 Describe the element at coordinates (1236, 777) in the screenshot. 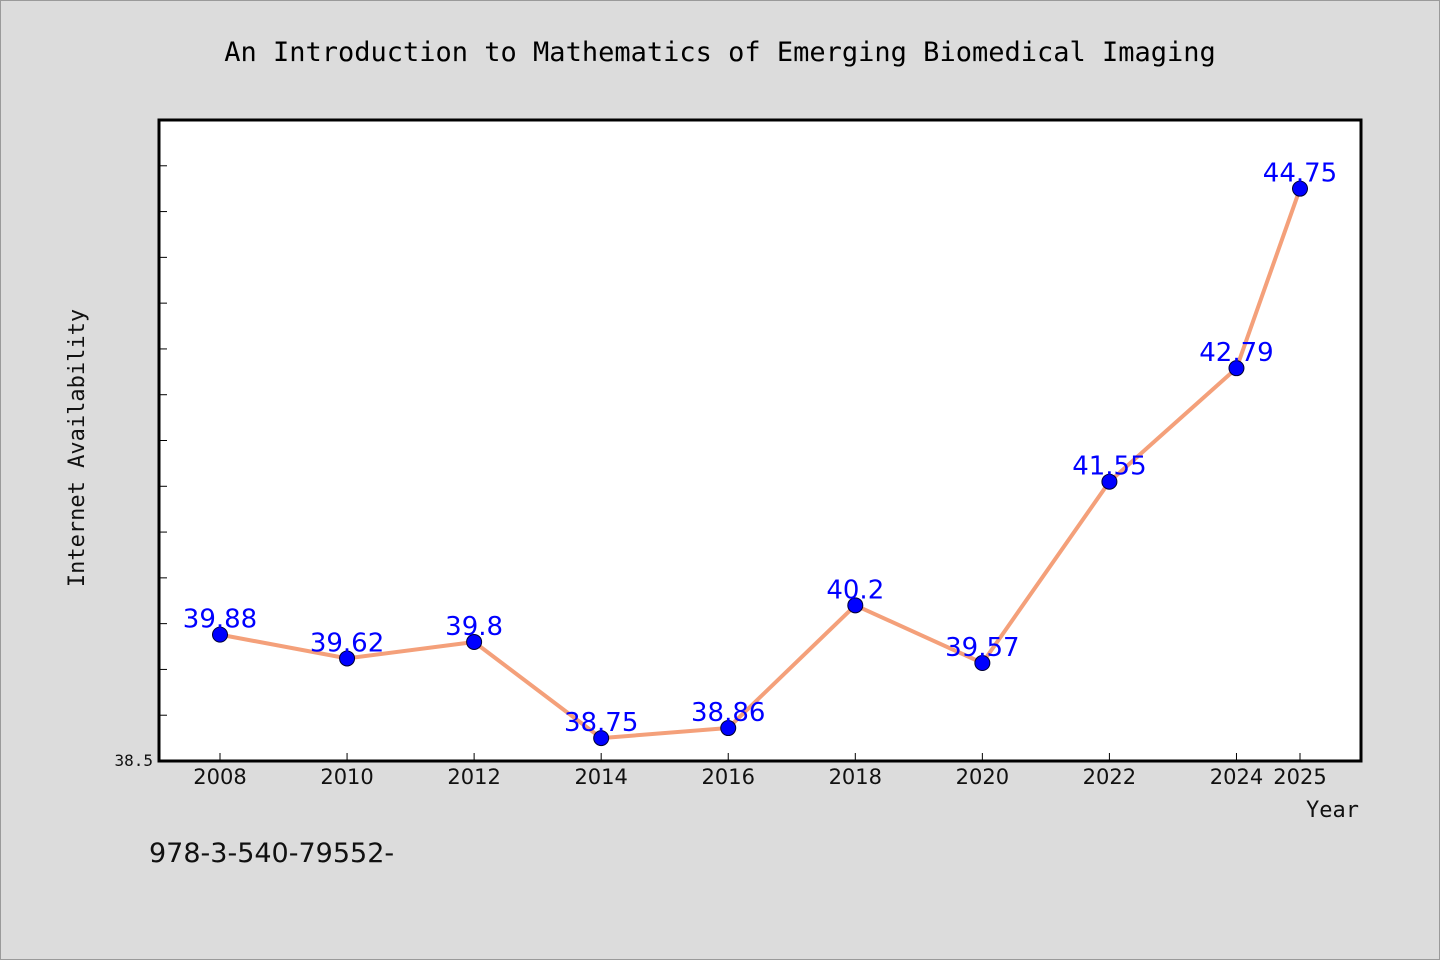

I see `x-tick-label: 2024` at that location.